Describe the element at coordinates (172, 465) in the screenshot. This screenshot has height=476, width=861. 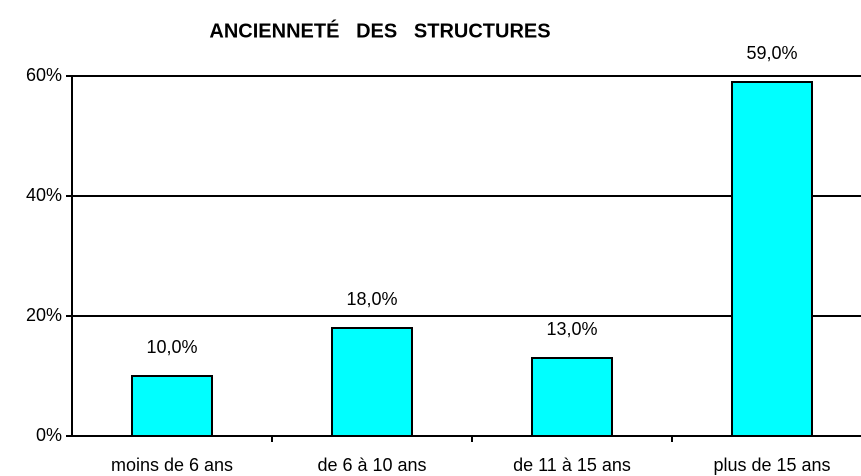
I see `x-tick-label: moins de 6 ans` at that location.